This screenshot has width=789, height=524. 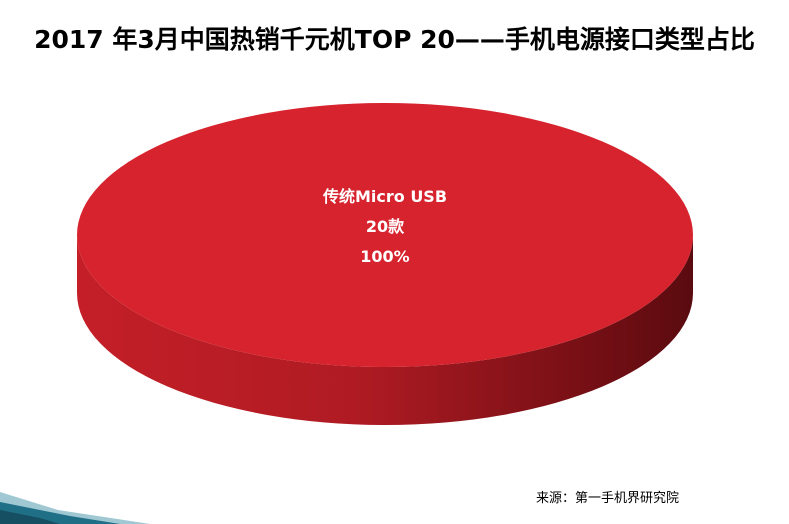 What do you see at coordinates (384, 256) in the screenshot?
I see `slice-percent-label: 100%` at bounding box center [384, 256].